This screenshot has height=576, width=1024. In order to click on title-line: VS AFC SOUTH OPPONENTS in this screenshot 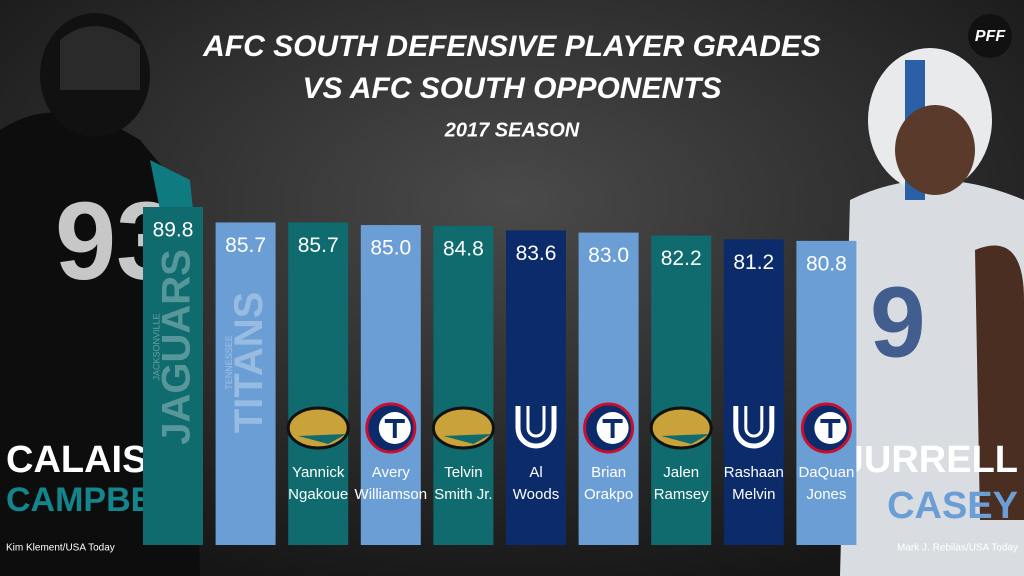, I will do `click(512, 88)`.